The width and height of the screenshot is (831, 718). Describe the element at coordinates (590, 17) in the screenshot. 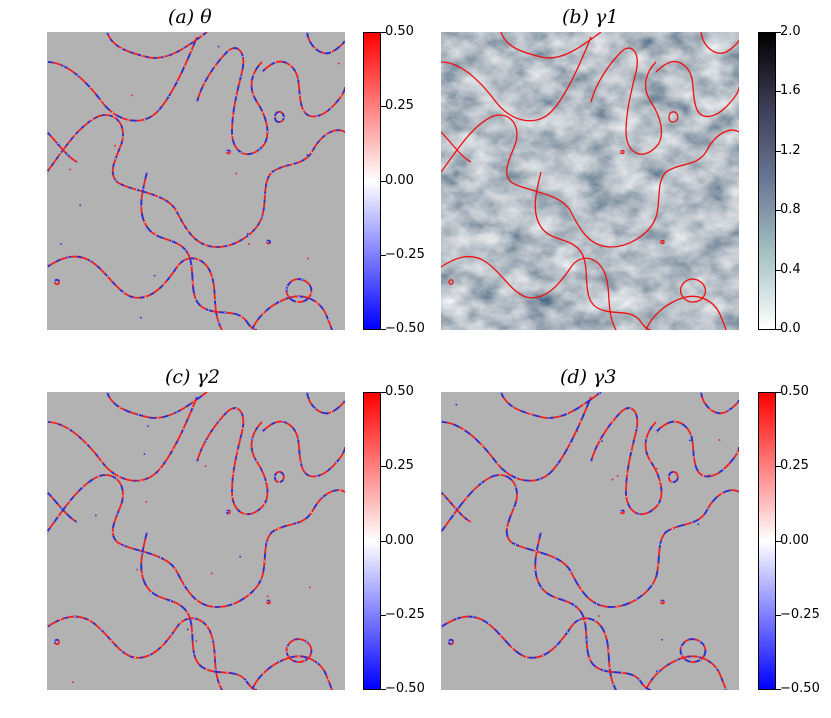

I see `panel-b-title: (b) γ1` at that location.